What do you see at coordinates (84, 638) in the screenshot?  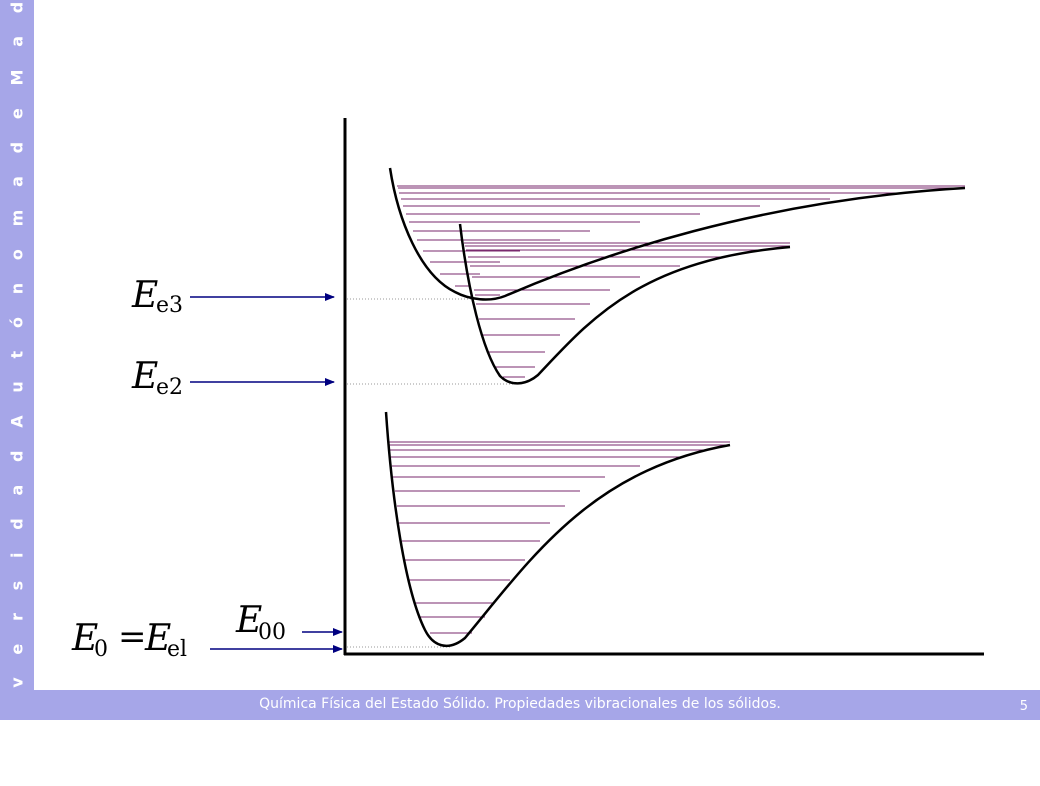 I see `label-e0-main: E` at bounding box center [84, 638].